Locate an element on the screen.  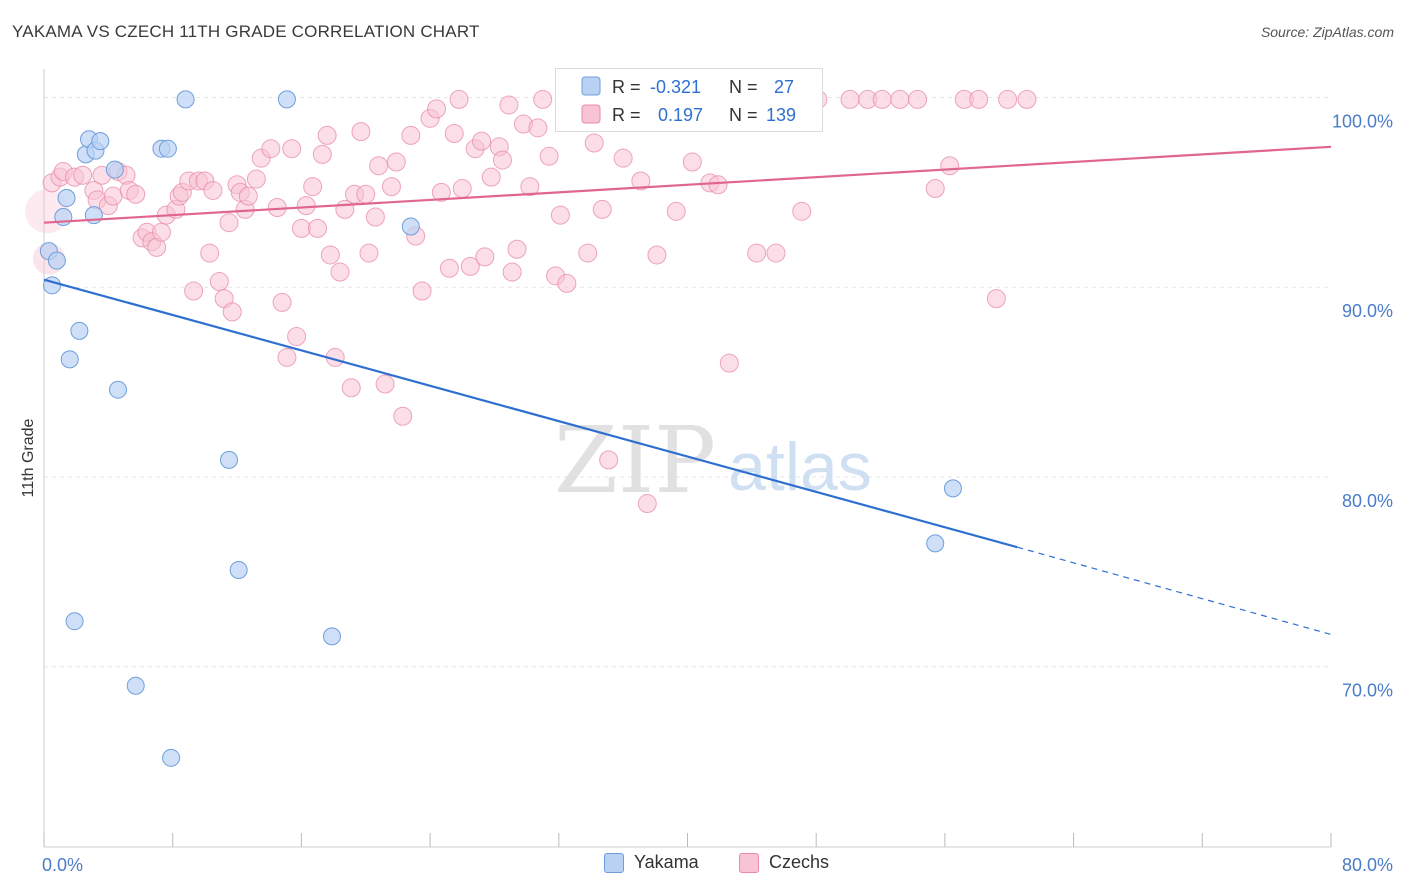
series-swatch-czechs is located at coordinates (749, 862).